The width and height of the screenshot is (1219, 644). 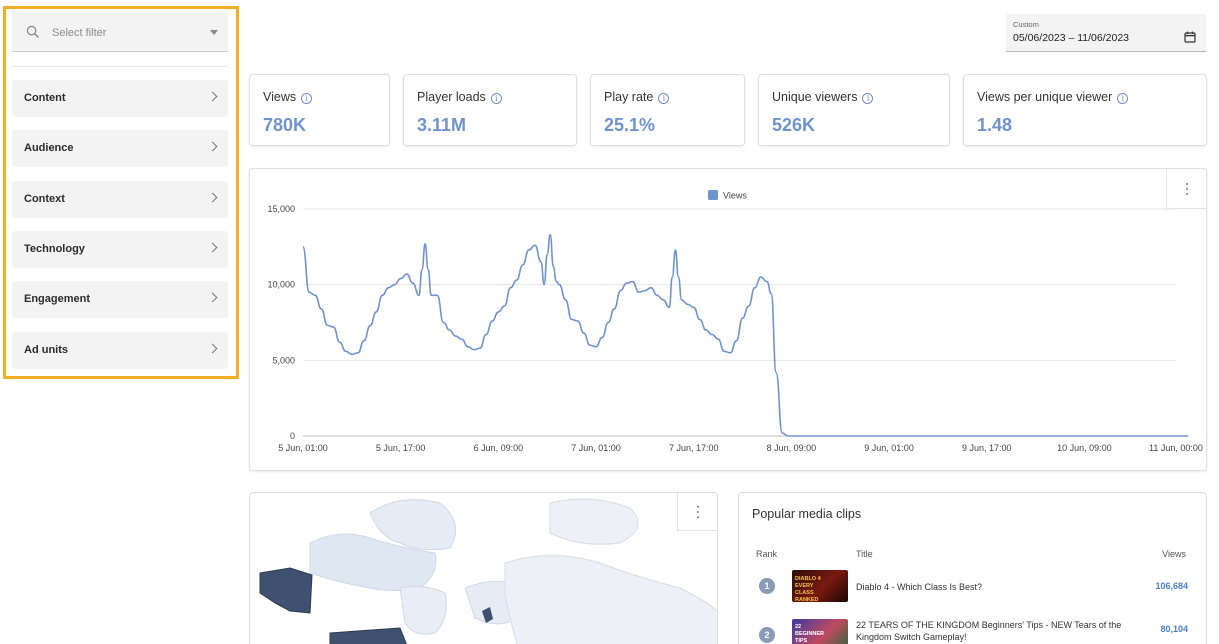 What do you see at coordinates (281, 285) in the screenshot?
I see `y-tick-label: 10,000` at bounding box center [281, 285].